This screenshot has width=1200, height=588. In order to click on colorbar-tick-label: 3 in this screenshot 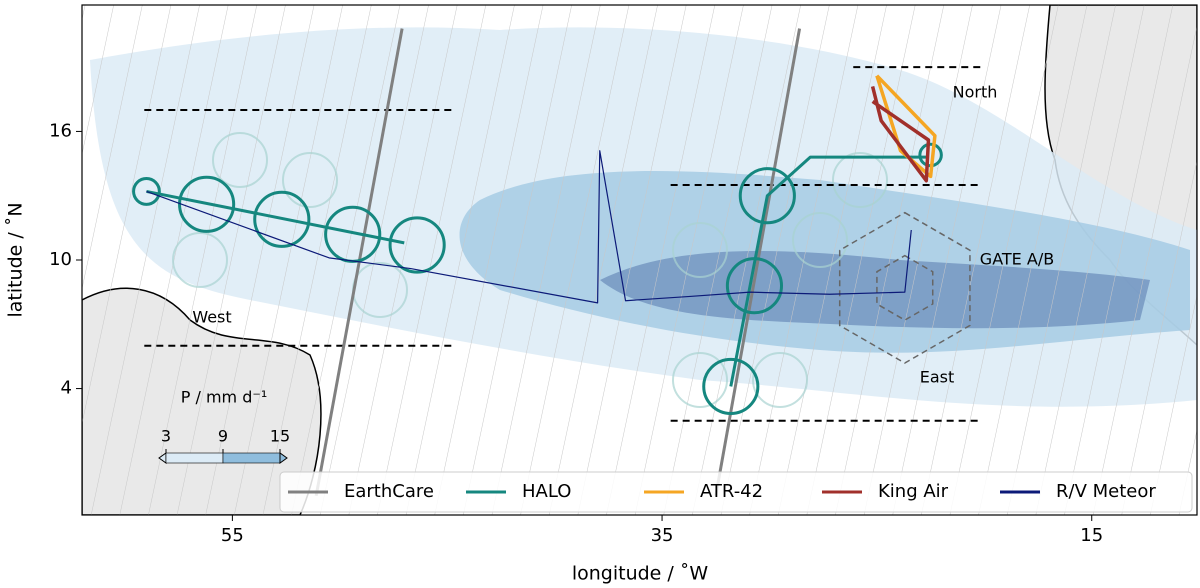, I will do `click(166, 436)`.